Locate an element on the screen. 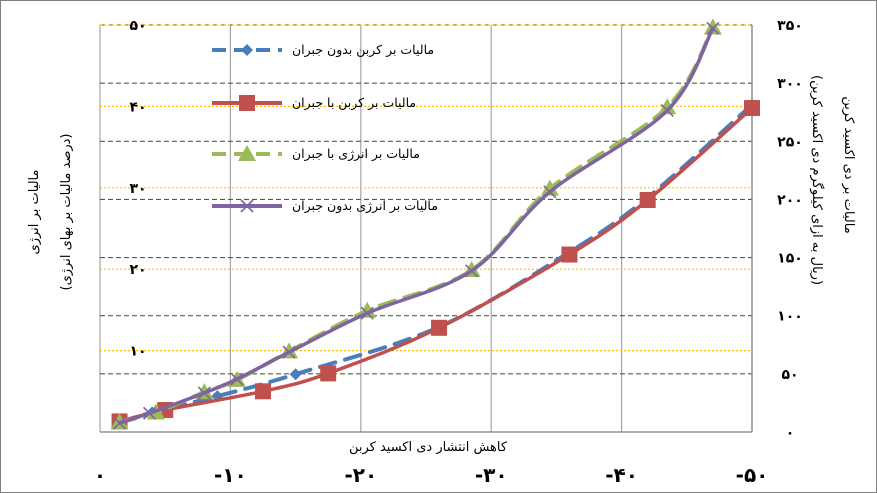 Image resolution: width=877 pixels, height=493 pixels. left-tick-label: ۲۰ is located at coordinates (137, 270).